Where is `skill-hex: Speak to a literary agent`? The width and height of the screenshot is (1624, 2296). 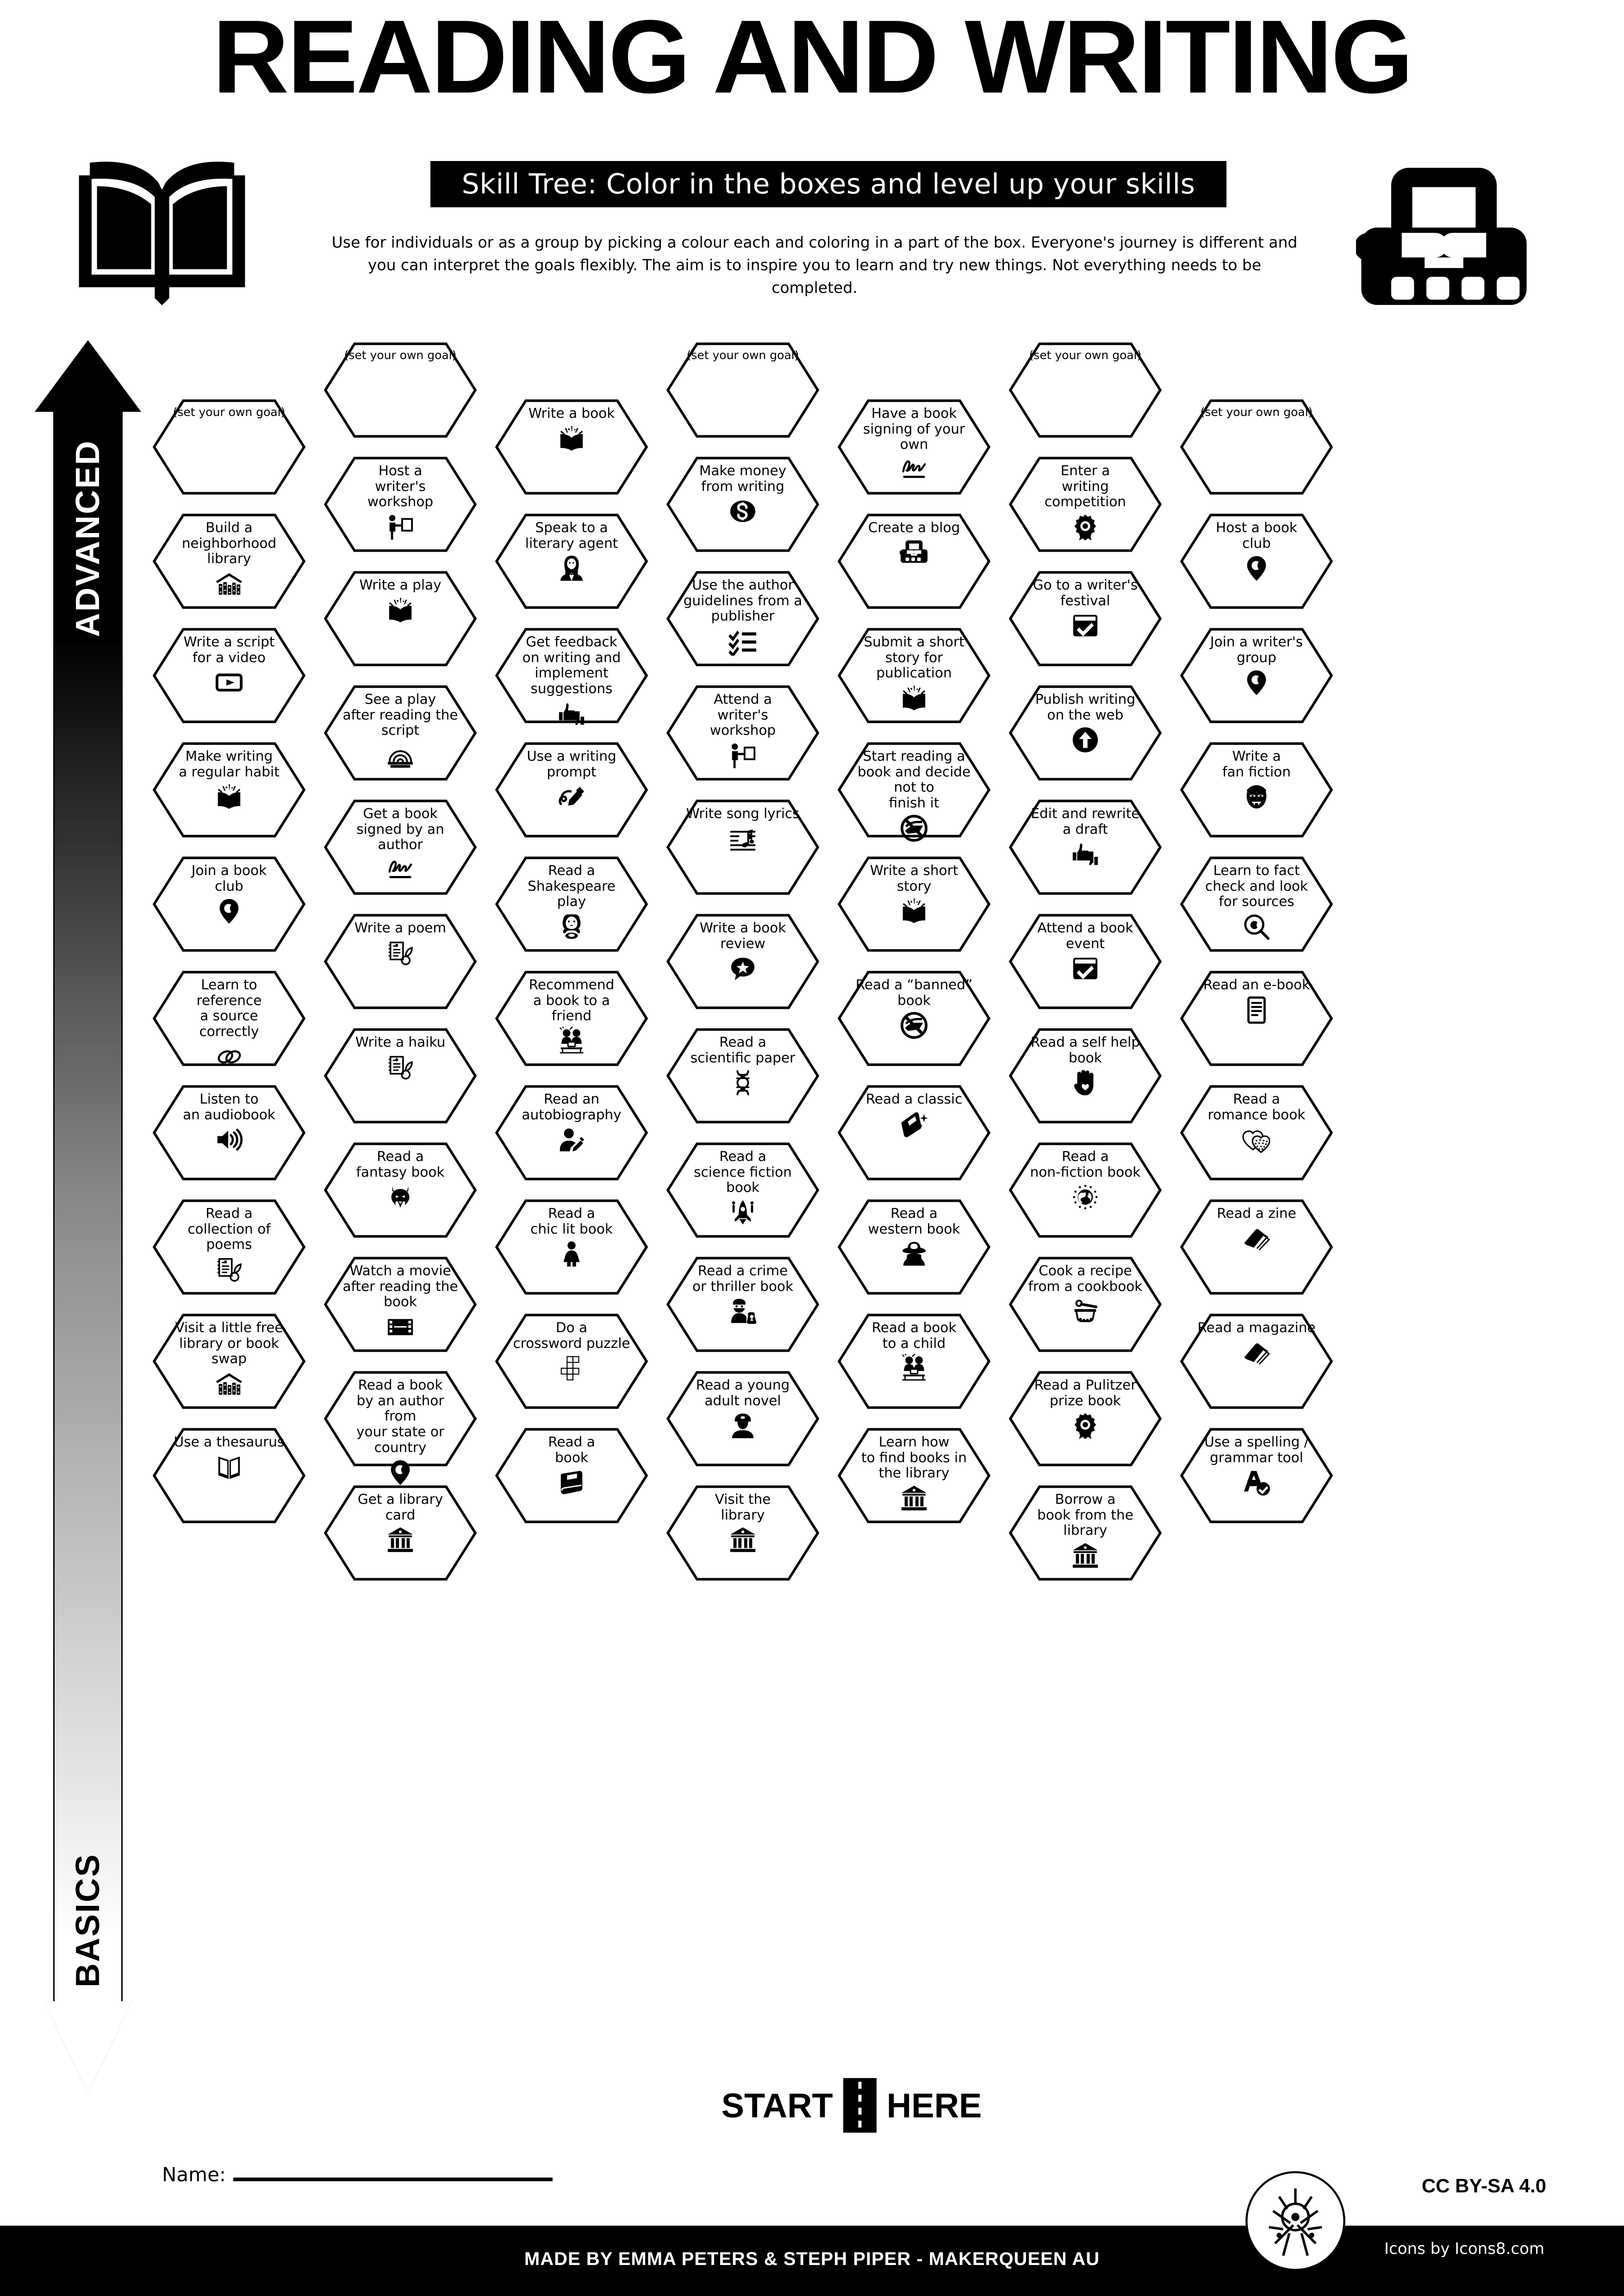 skill-hex: Speak to a literary agent is located at coordinates (571, 562).